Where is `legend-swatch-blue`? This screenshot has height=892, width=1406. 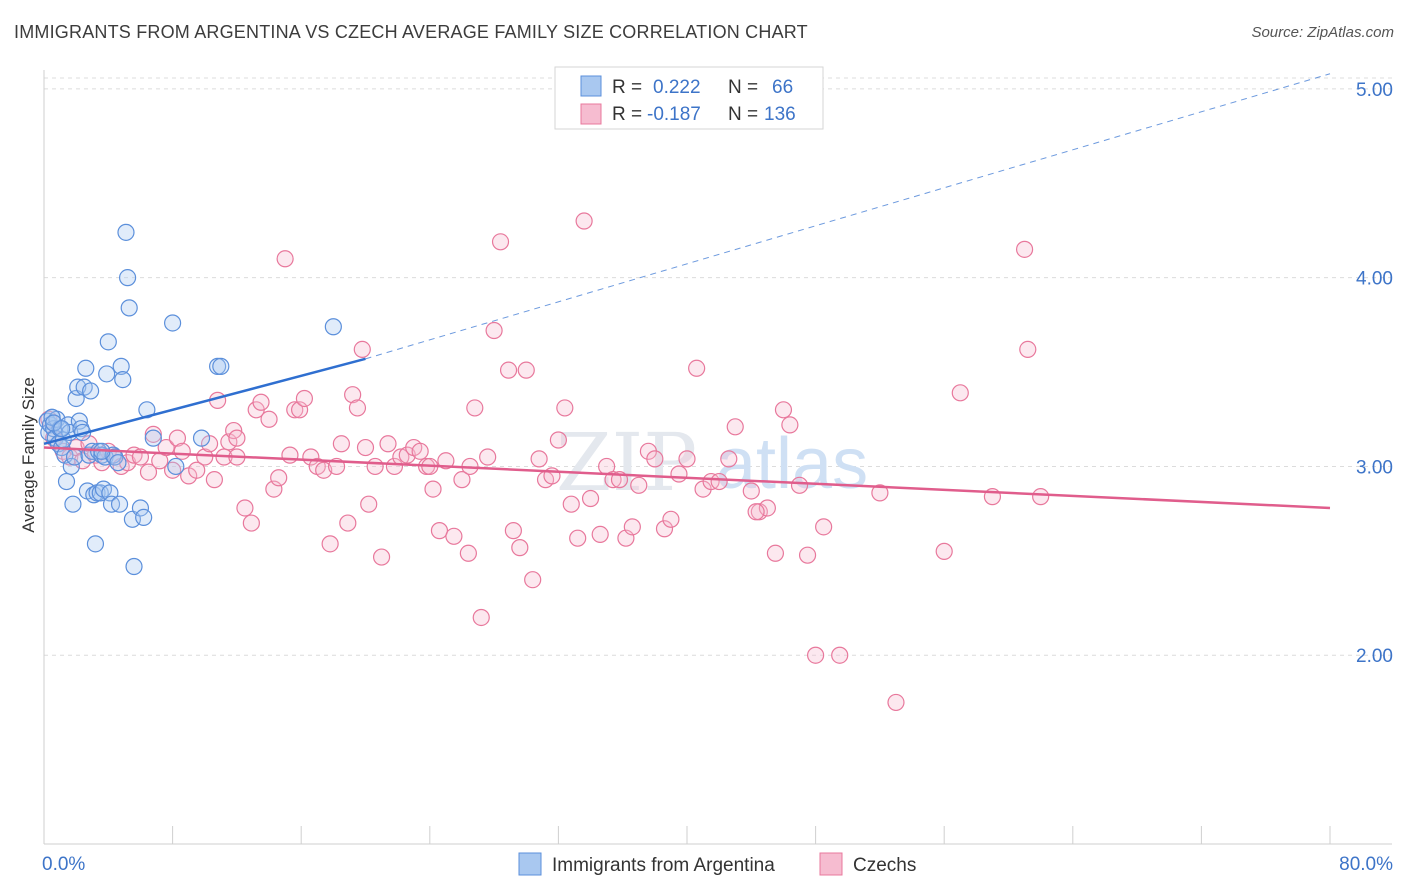 legend-swatch-blue is located at coordinates (591, 86).